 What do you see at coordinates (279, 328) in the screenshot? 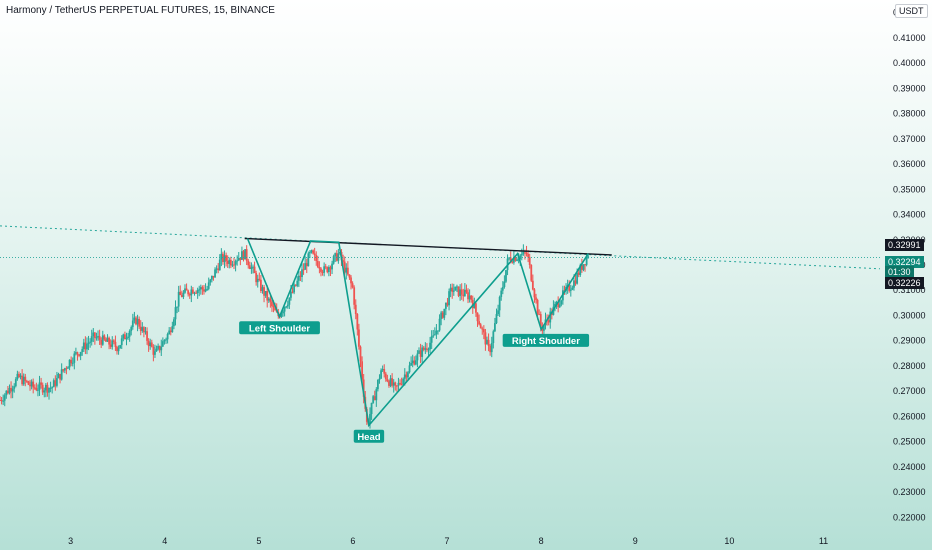
I see `pattern-label-bg` at bounding box center [279, 328].